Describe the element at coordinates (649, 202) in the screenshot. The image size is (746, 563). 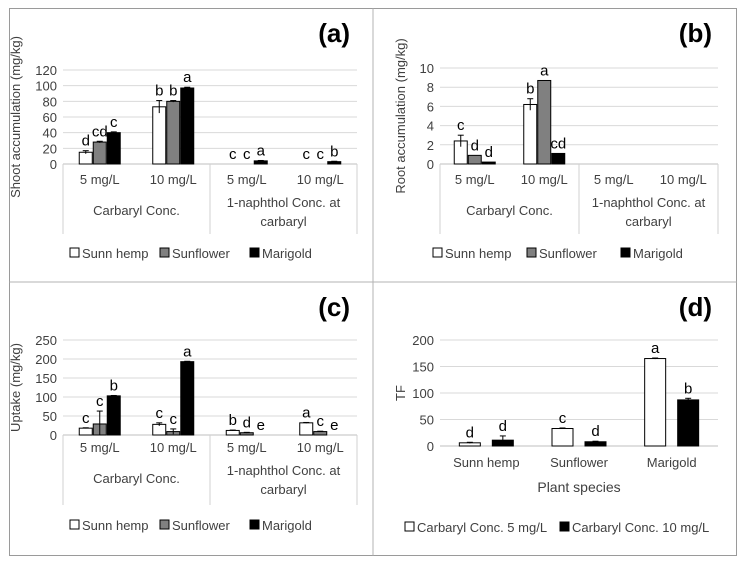
I see `group-label: 1-naphthol Conc. at` at that location.